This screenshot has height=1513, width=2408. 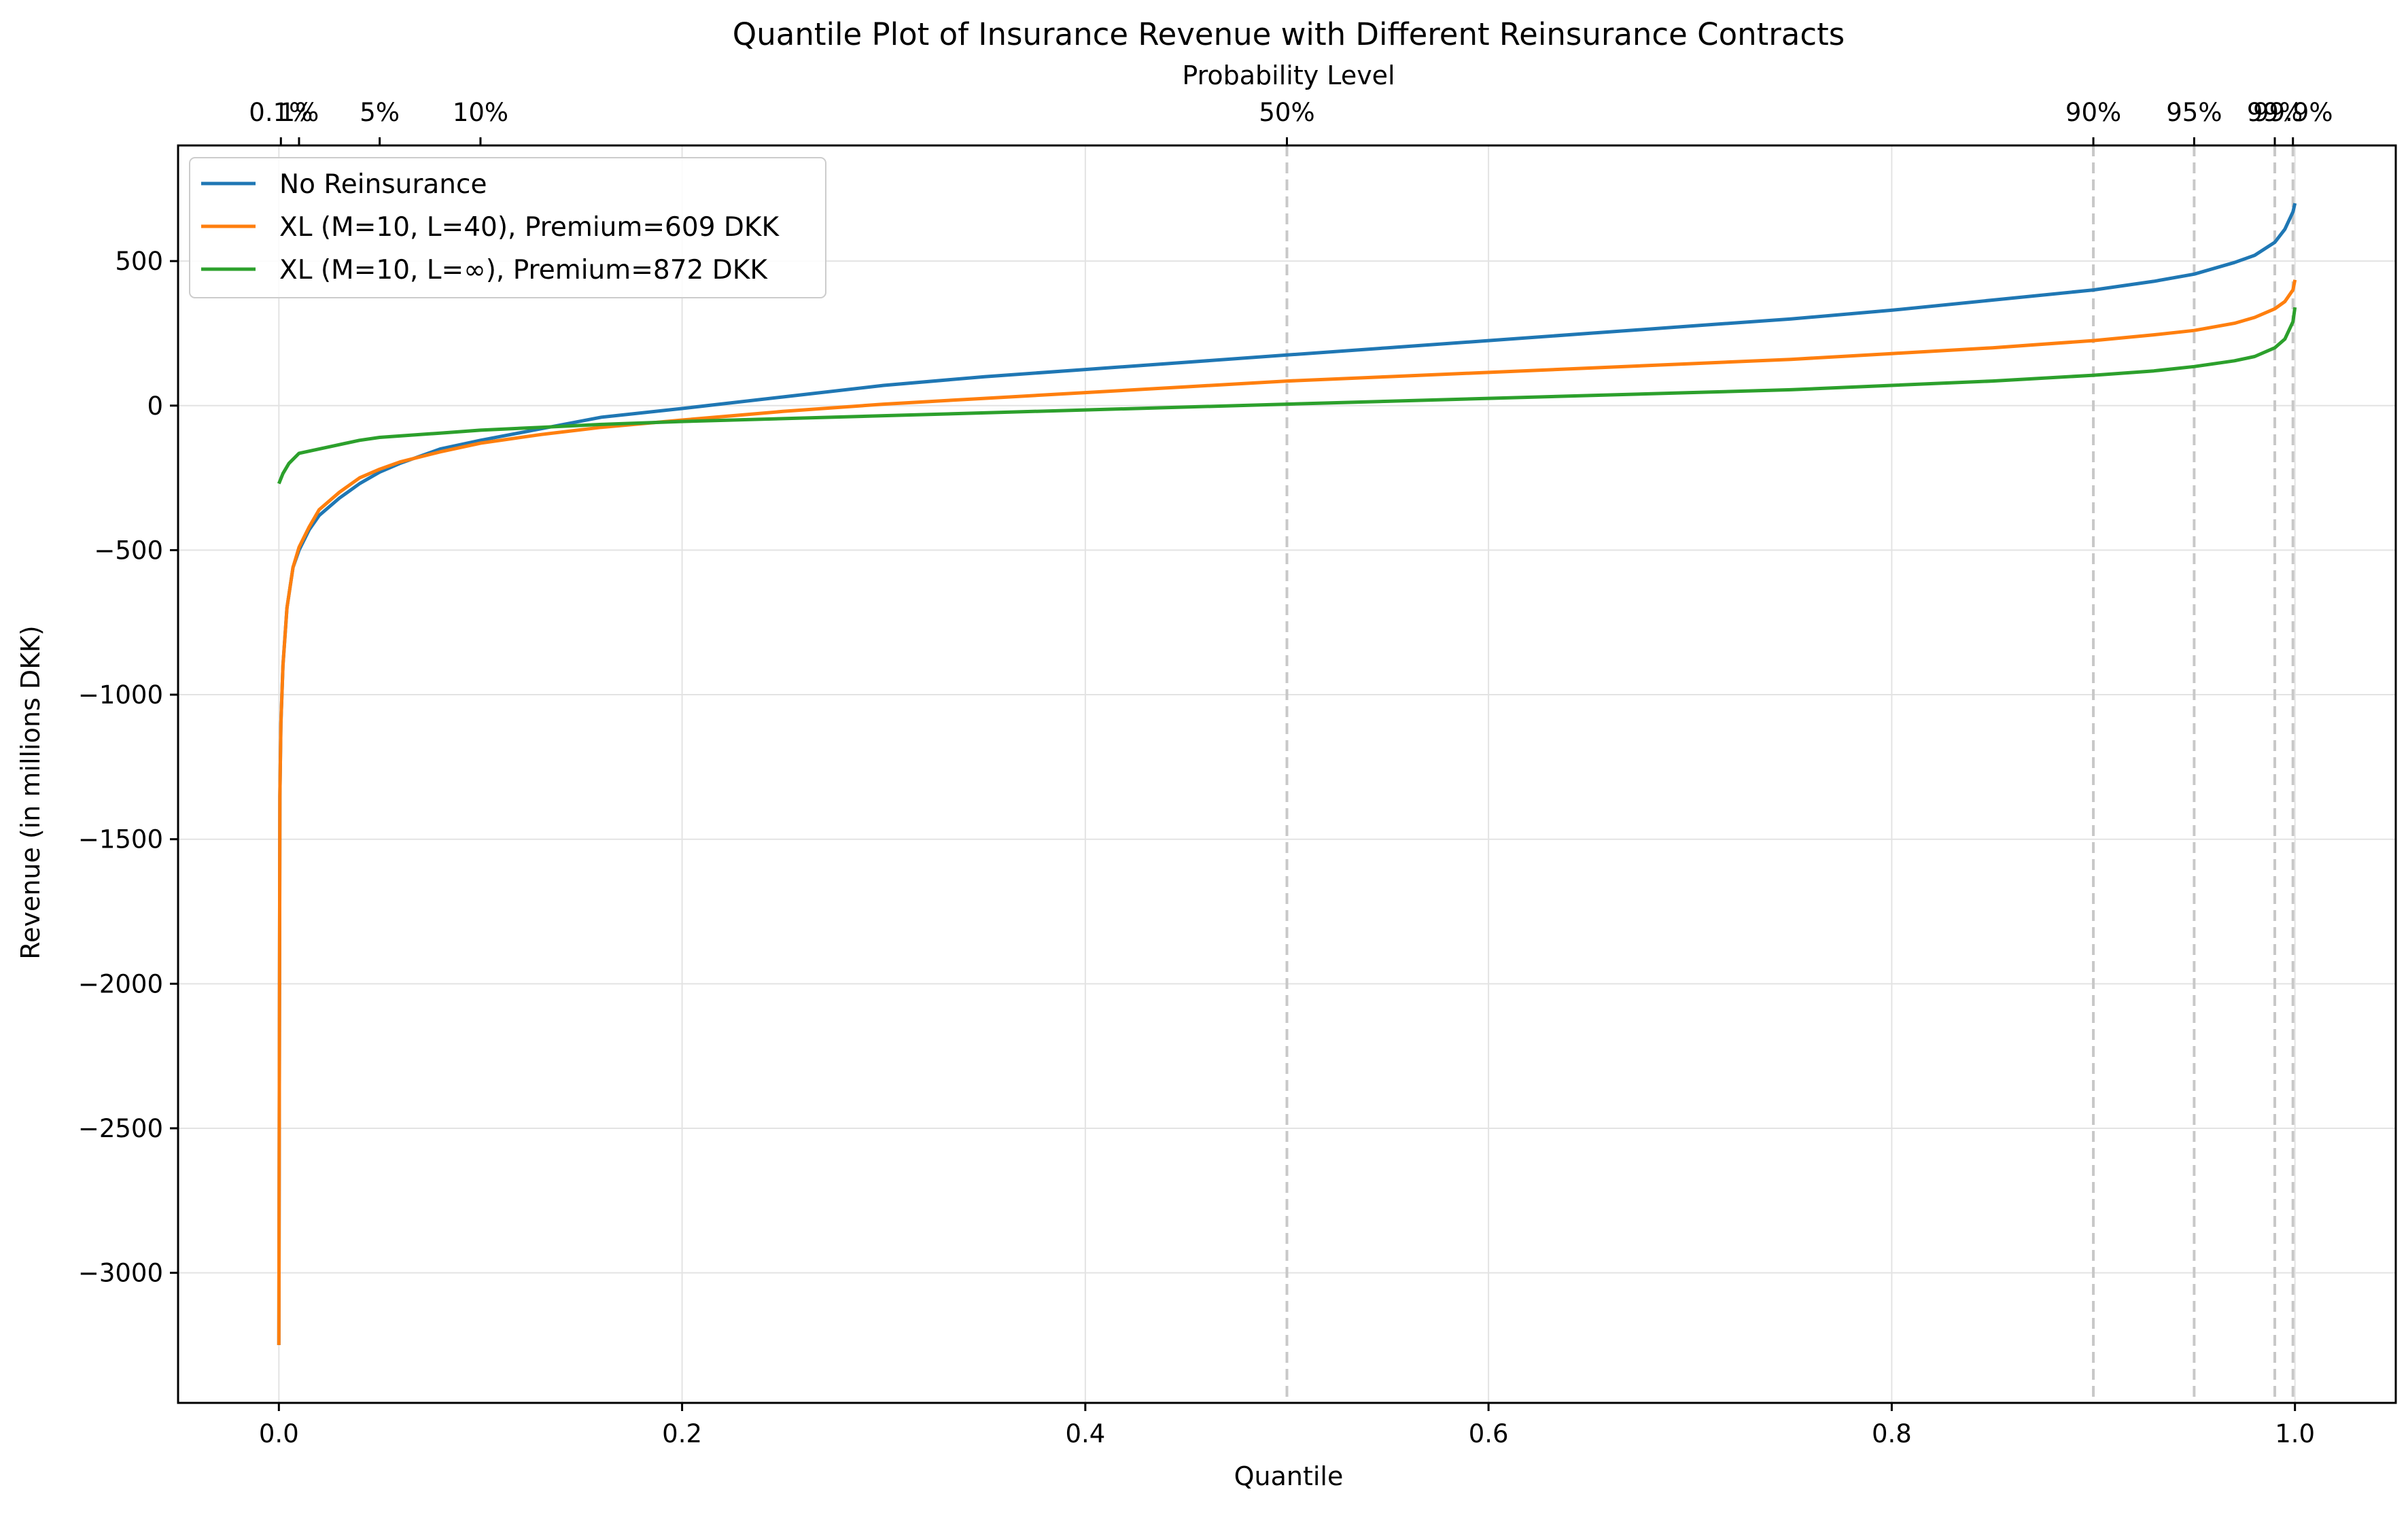 What do you see at coordinates (279, 1433) in the screenshot?
I see `x-tick-label: 0.0` at bounding box center [279, 1433].